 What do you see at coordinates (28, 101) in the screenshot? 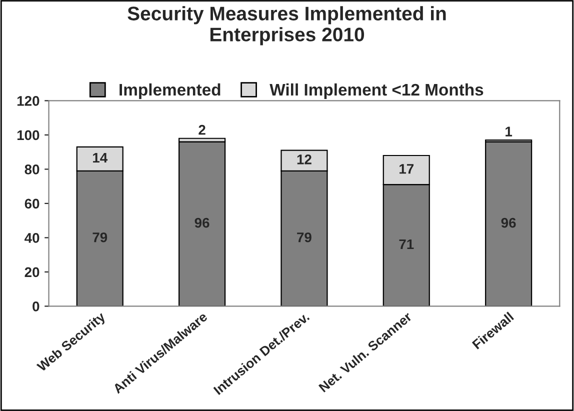
I see `y-tick-label: 120` at bounding box center [28, 101].